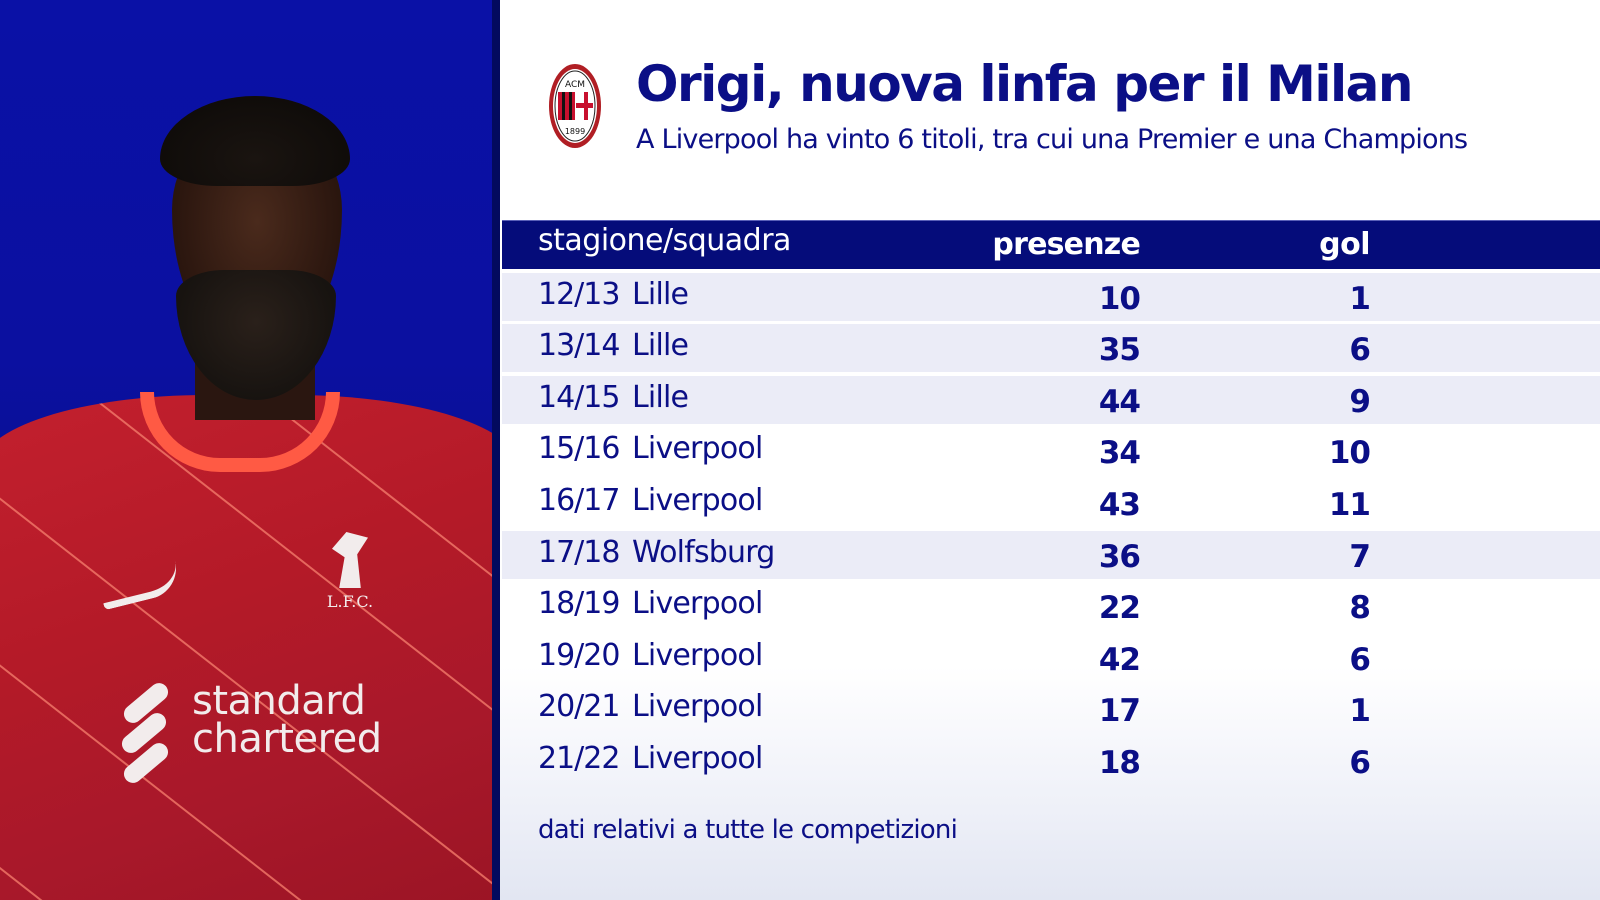 This screenshot has height=900, width=1600. What do you see at coordinates (255, 141) in the screenshot?
I see `player-hair` at bounding box center [255, 141].